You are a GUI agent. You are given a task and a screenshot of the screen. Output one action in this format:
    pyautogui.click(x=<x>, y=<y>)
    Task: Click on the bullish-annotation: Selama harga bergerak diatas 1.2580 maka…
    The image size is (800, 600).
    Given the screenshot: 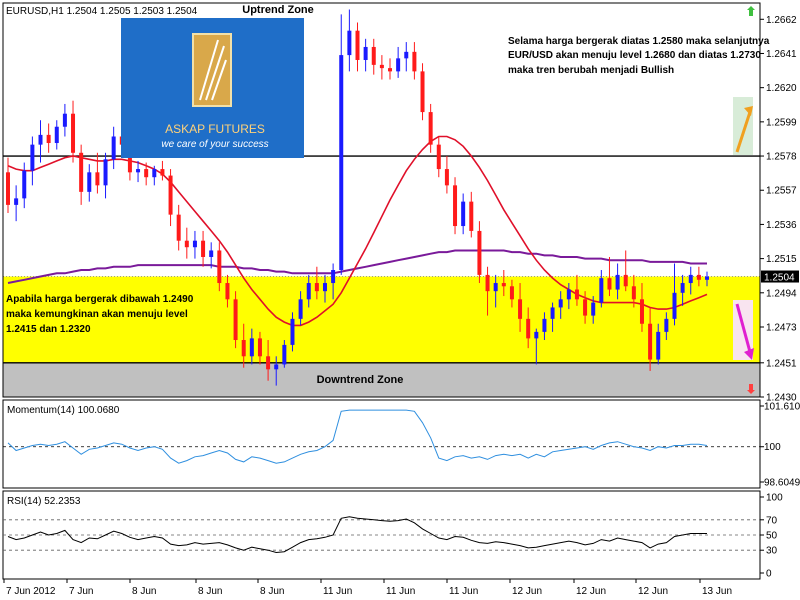 What is the action you would take?
    pyautogui.click(x=639, y=56)
    